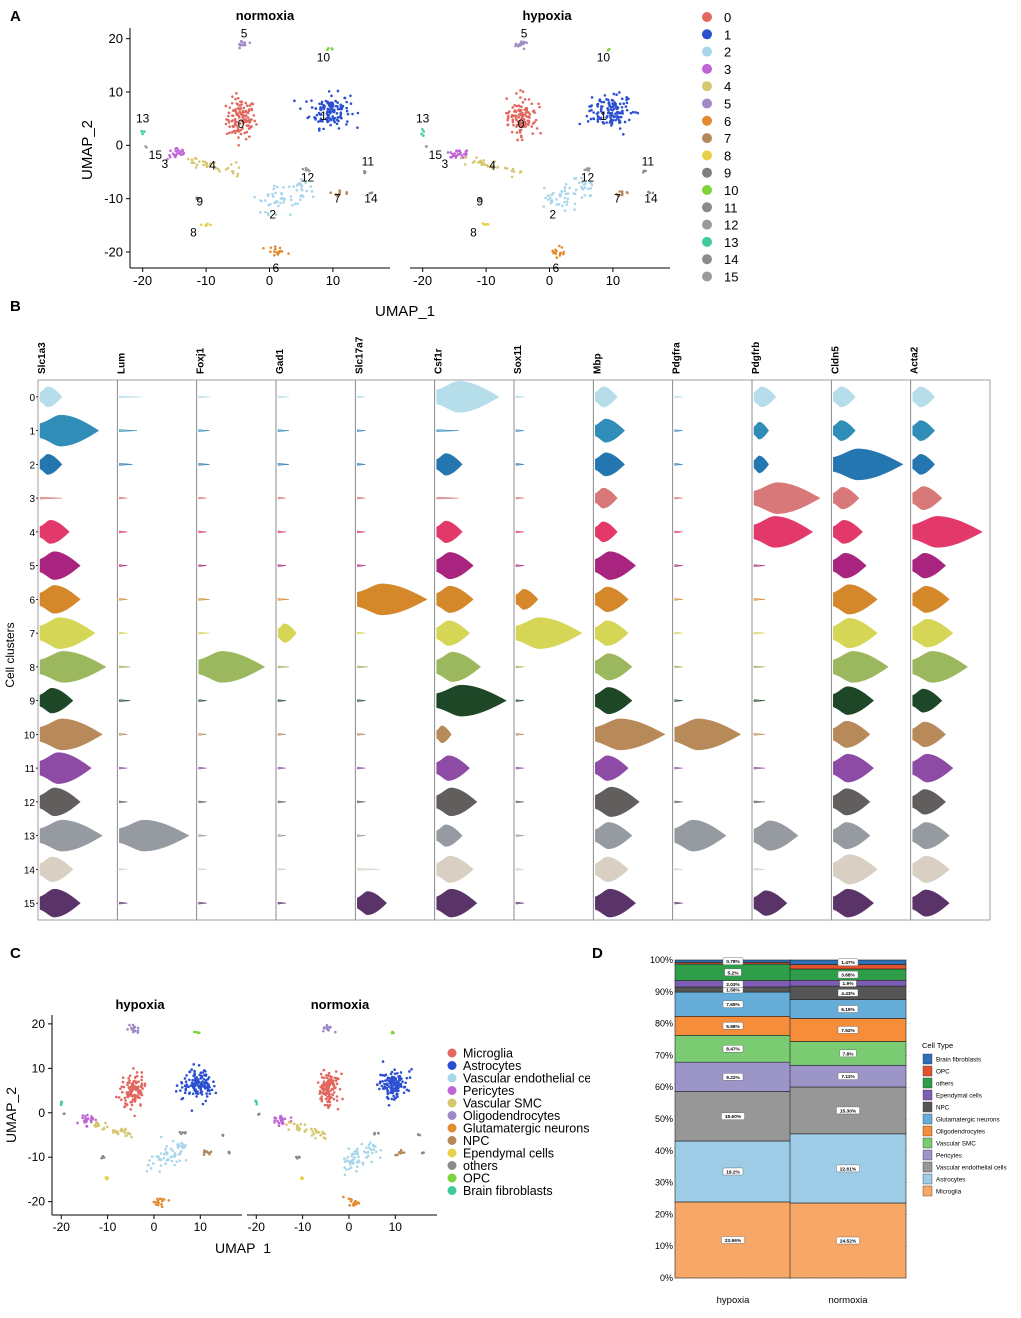 The width and height of the screenshot is (1021, 1318). Describe the element at coordinates (604, 57) in the screenshot. I see `cluster-label: 10` at that location.